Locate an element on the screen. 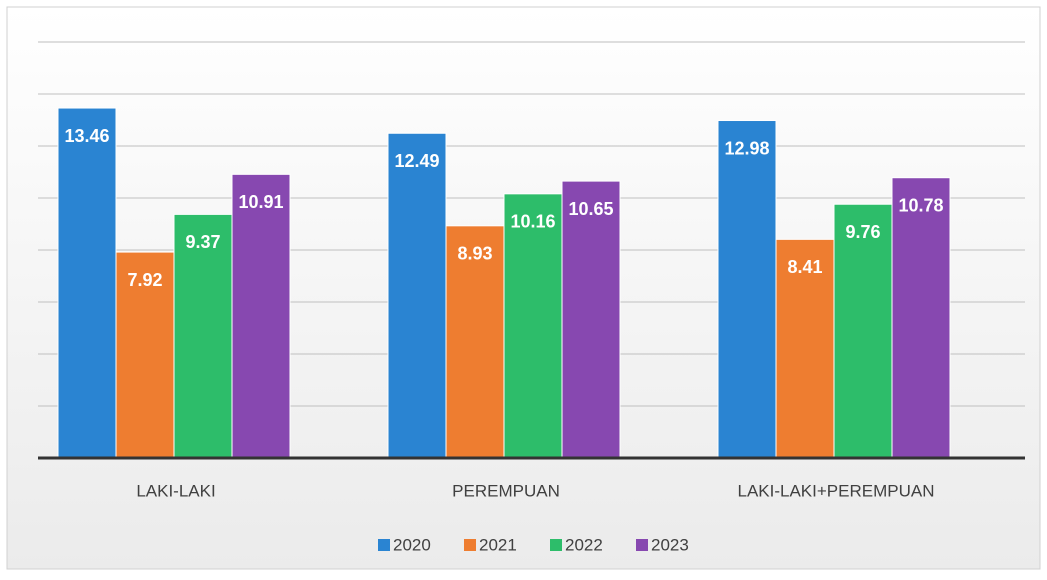 This screenshot has height=580, width=1047. data-label: 13.46 is located at coordinates (86, 136).